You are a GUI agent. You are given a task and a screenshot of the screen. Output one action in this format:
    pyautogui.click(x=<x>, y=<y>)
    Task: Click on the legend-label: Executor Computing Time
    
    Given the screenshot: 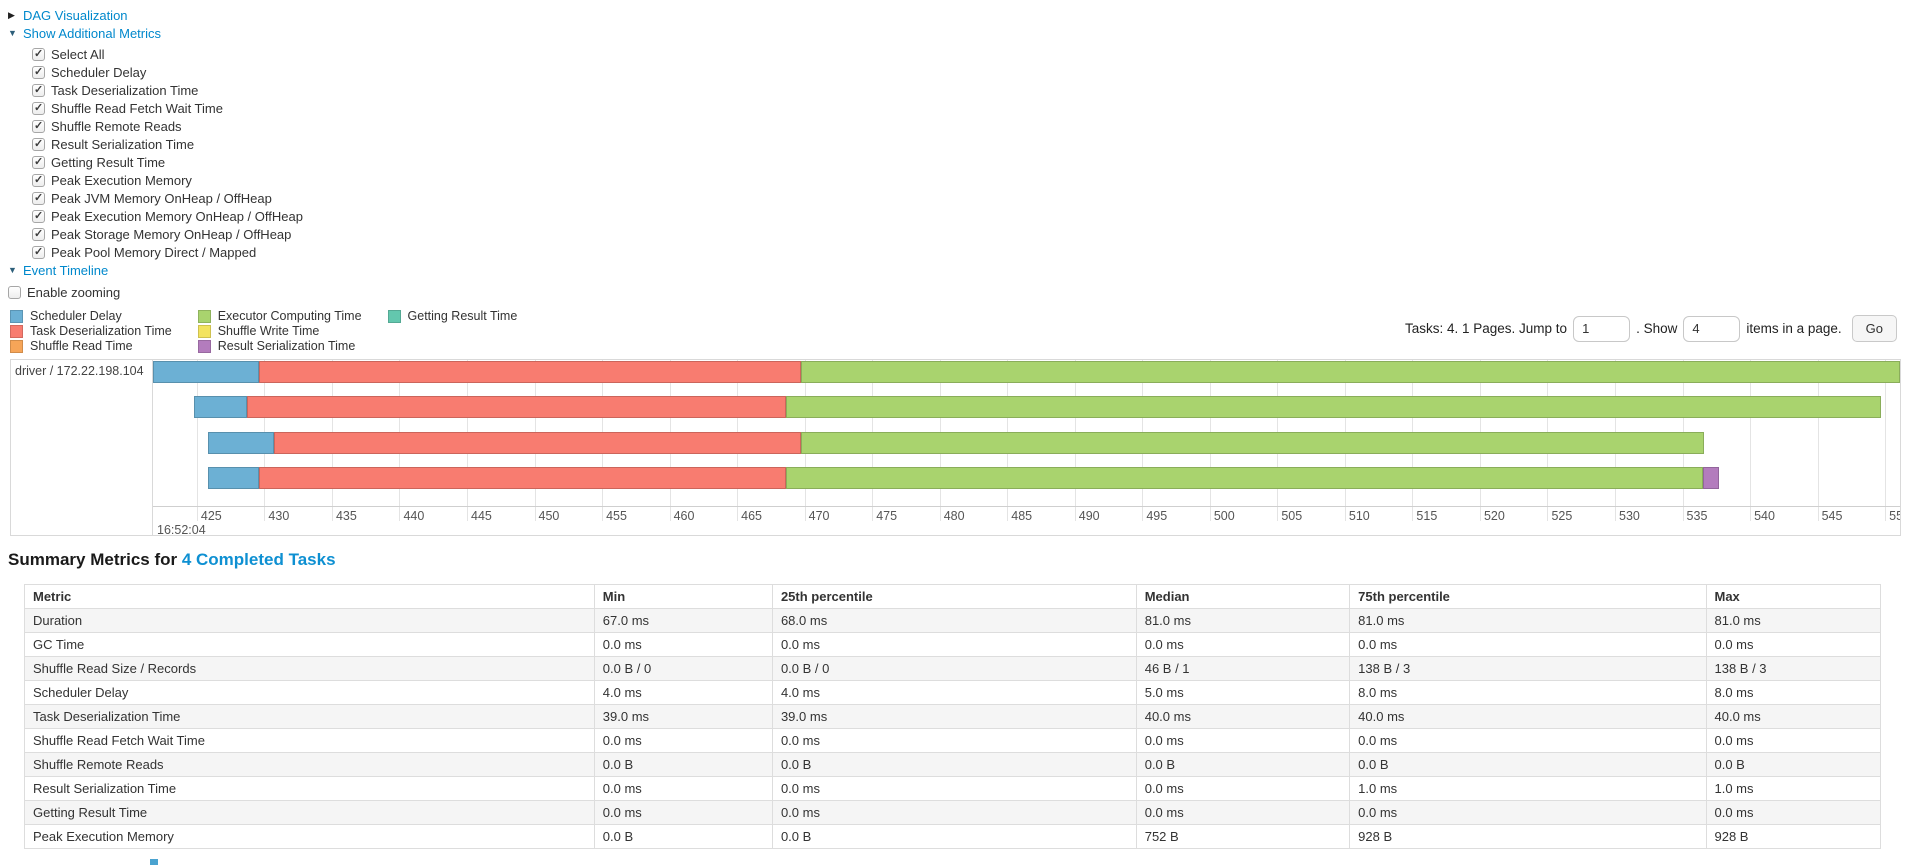 What is the action you would take?
    pyautogui.click(x=289, y=316)
    